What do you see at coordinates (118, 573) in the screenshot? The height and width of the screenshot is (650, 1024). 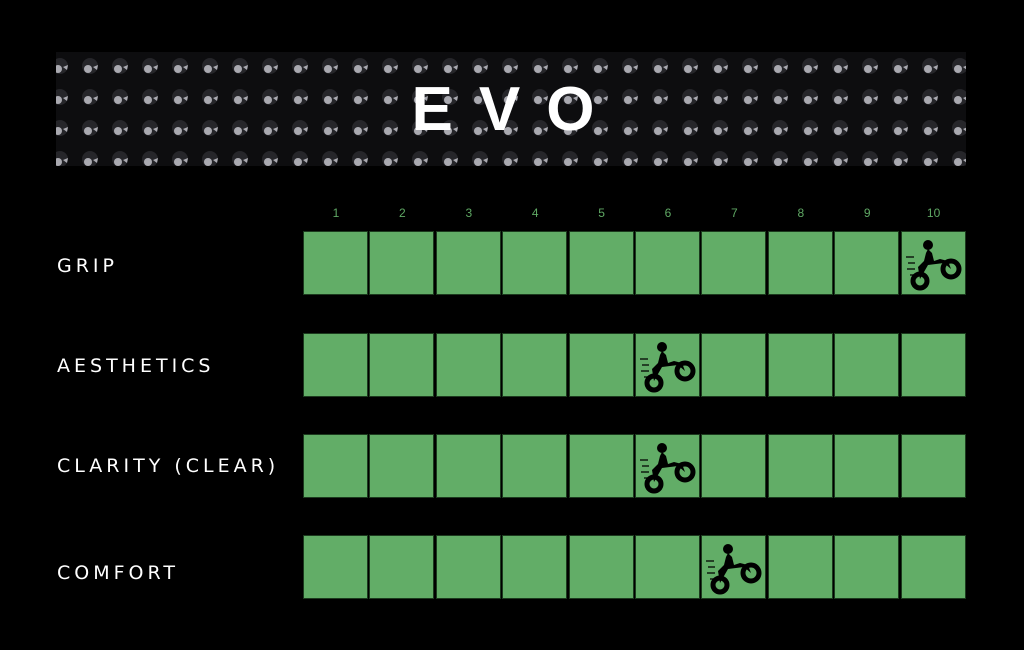 I see `category-label: COMFORT` at bounding box center [118, 573].